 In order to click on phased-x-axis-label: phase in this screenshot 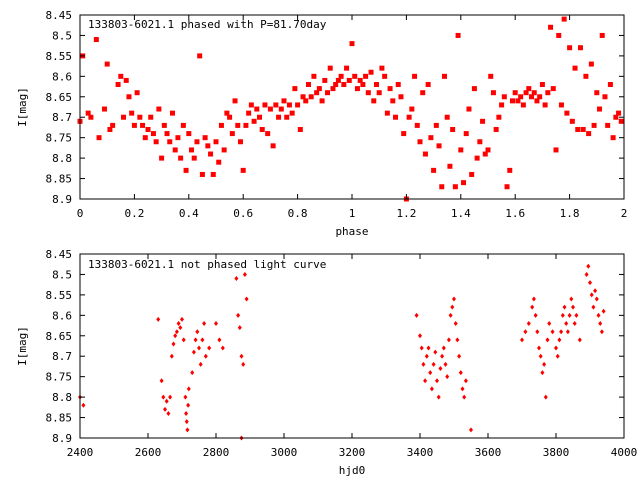, I will do `click(351, 231)`.